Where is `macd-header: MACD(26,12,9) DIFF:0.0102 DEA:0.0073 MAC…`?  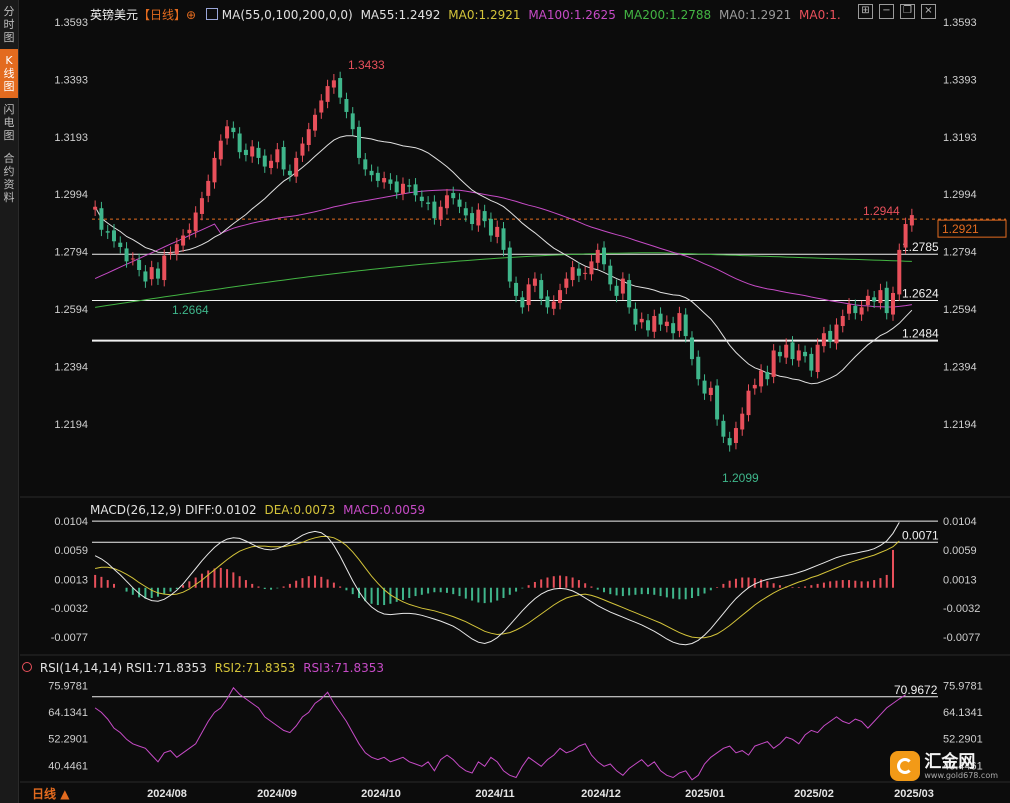 macd-header: MACD(26,12,9) DIFF:0.0102 DEA:0.0073 MAC… is located at coordinates (257, 510).